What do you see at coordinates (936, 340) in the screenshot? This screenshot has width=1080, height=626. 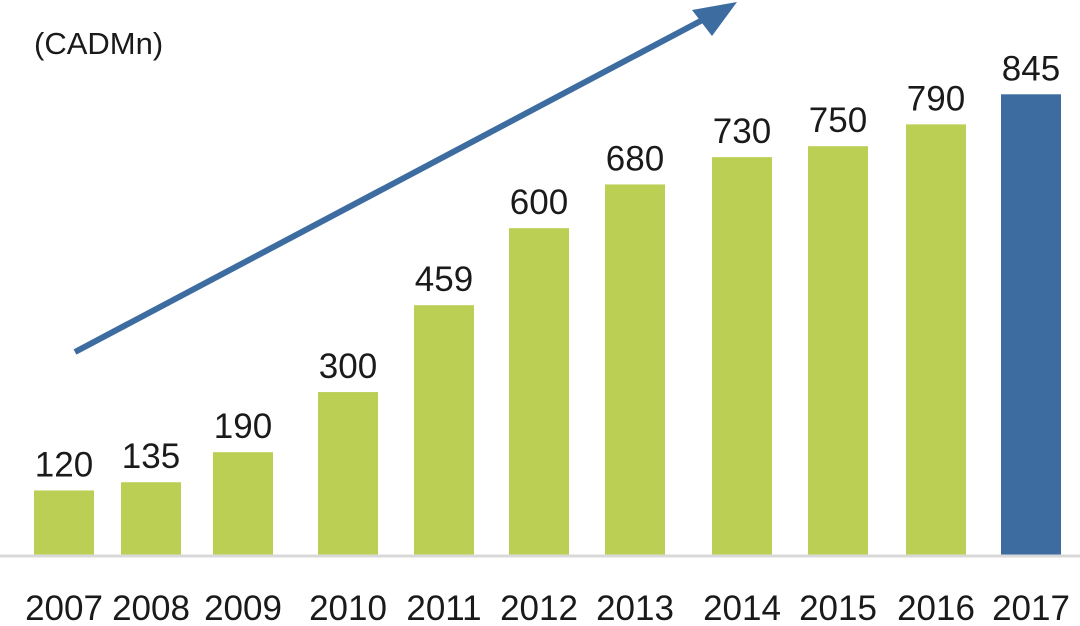 I see `bar-2016` at bounding box center [936, 340].